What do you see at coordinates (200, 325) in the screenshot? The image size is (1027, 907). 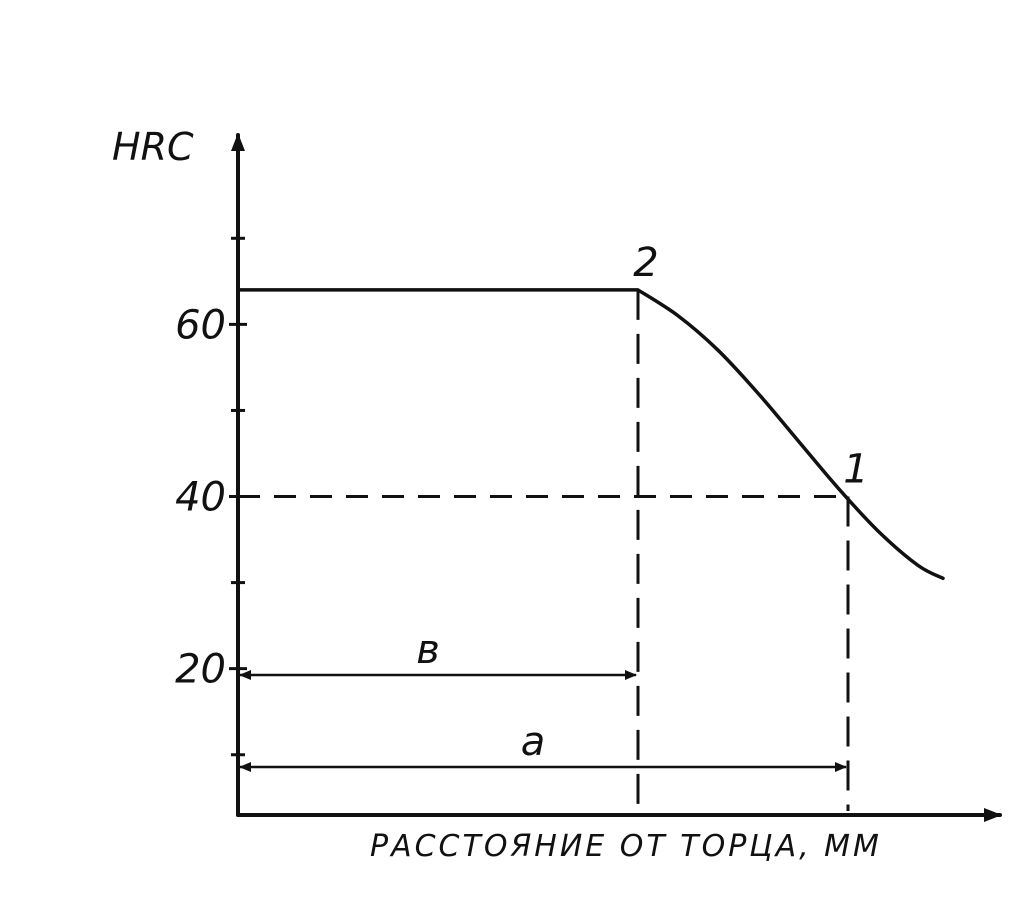 I see `y-tick-label: 60` at bounding box center [200, 325].